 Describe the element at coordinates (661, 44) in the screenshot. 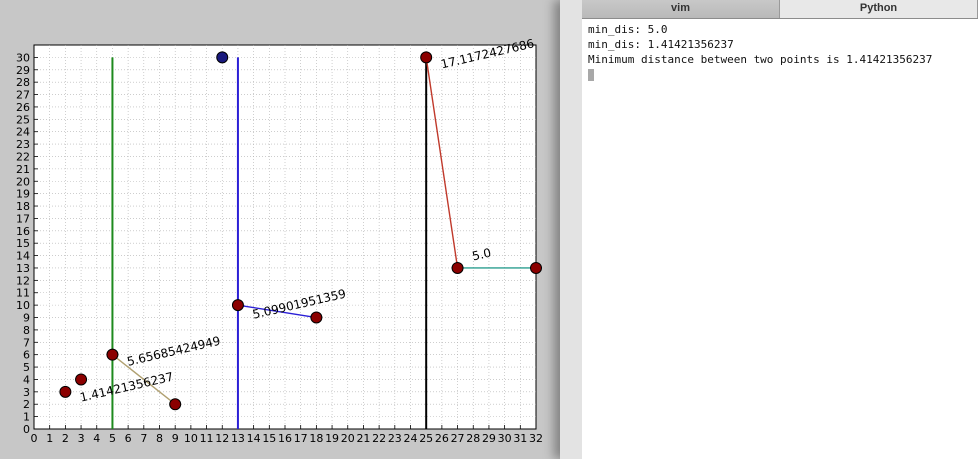

I see `terminal-line: min_dis: 1.41421356237` at that location.